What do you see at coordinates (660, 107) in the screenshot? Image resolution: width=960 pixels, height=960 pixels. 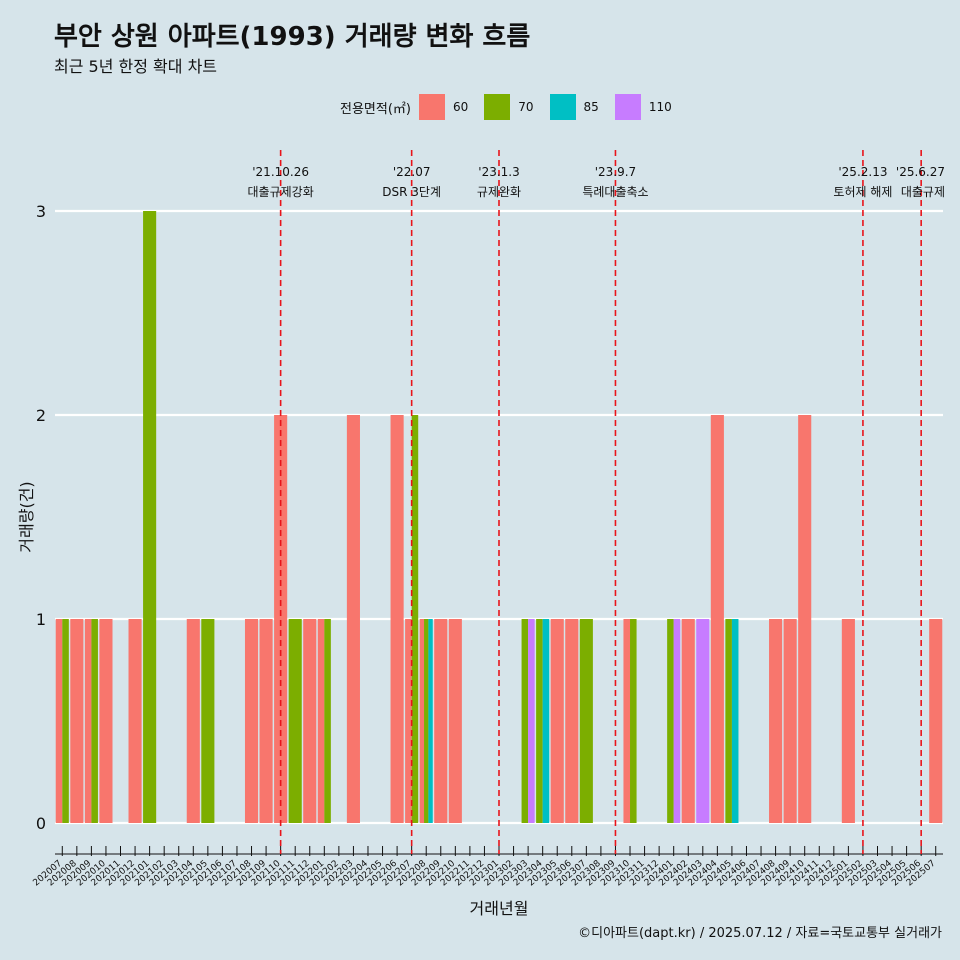 I see `legend-label-110: 110` at bounding box center [660, 107].